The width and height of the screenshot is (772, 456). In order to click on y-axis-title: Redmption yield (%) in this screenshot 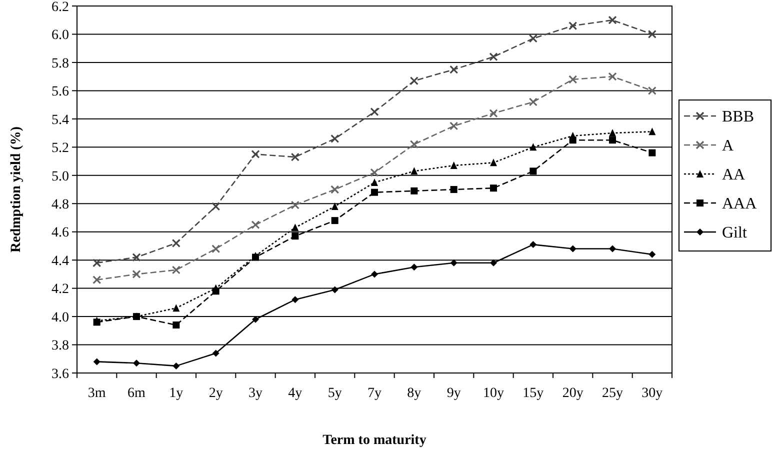, I will do `click(16, 189)`.